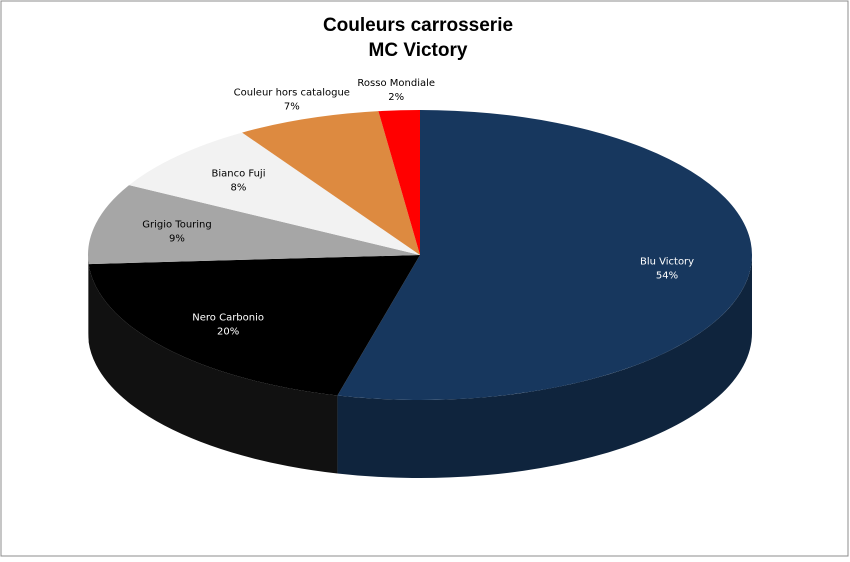  What do you see at coordinates (418, 50) in the screenshot?
I see `chart-subtitle: MC Victory` at bounding box center [418, 50].